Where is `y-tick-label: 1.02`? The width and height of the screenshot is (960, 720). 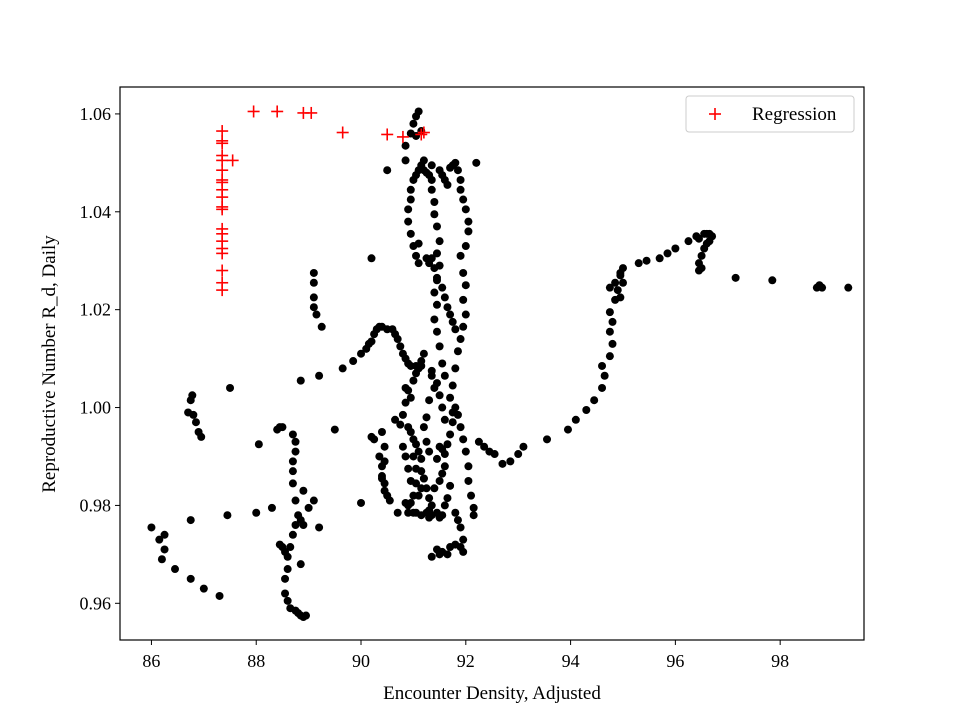 y-tick-label: 1.02 is located at coordinates (96, 310).